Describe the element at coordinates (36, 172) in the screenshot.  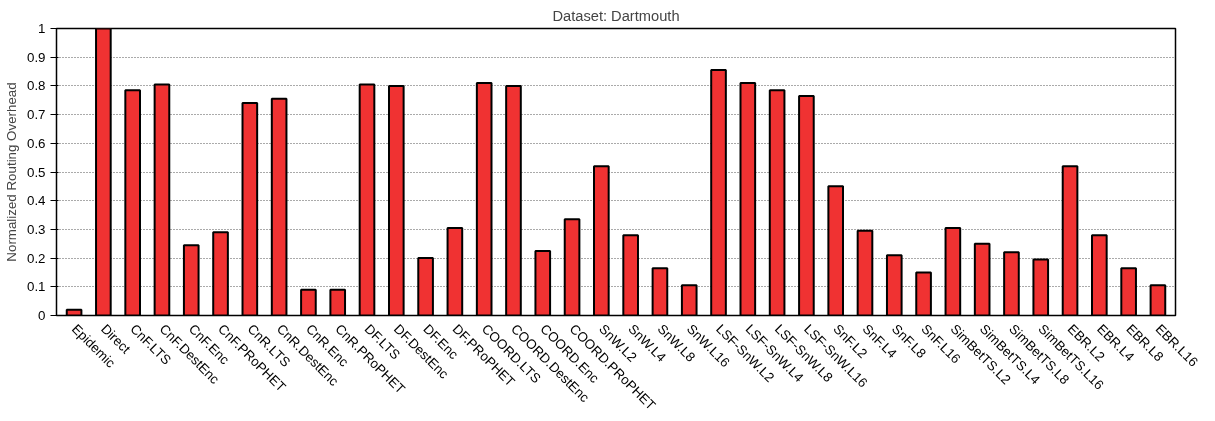
I see `y-tick-label: 0.5` at that location.